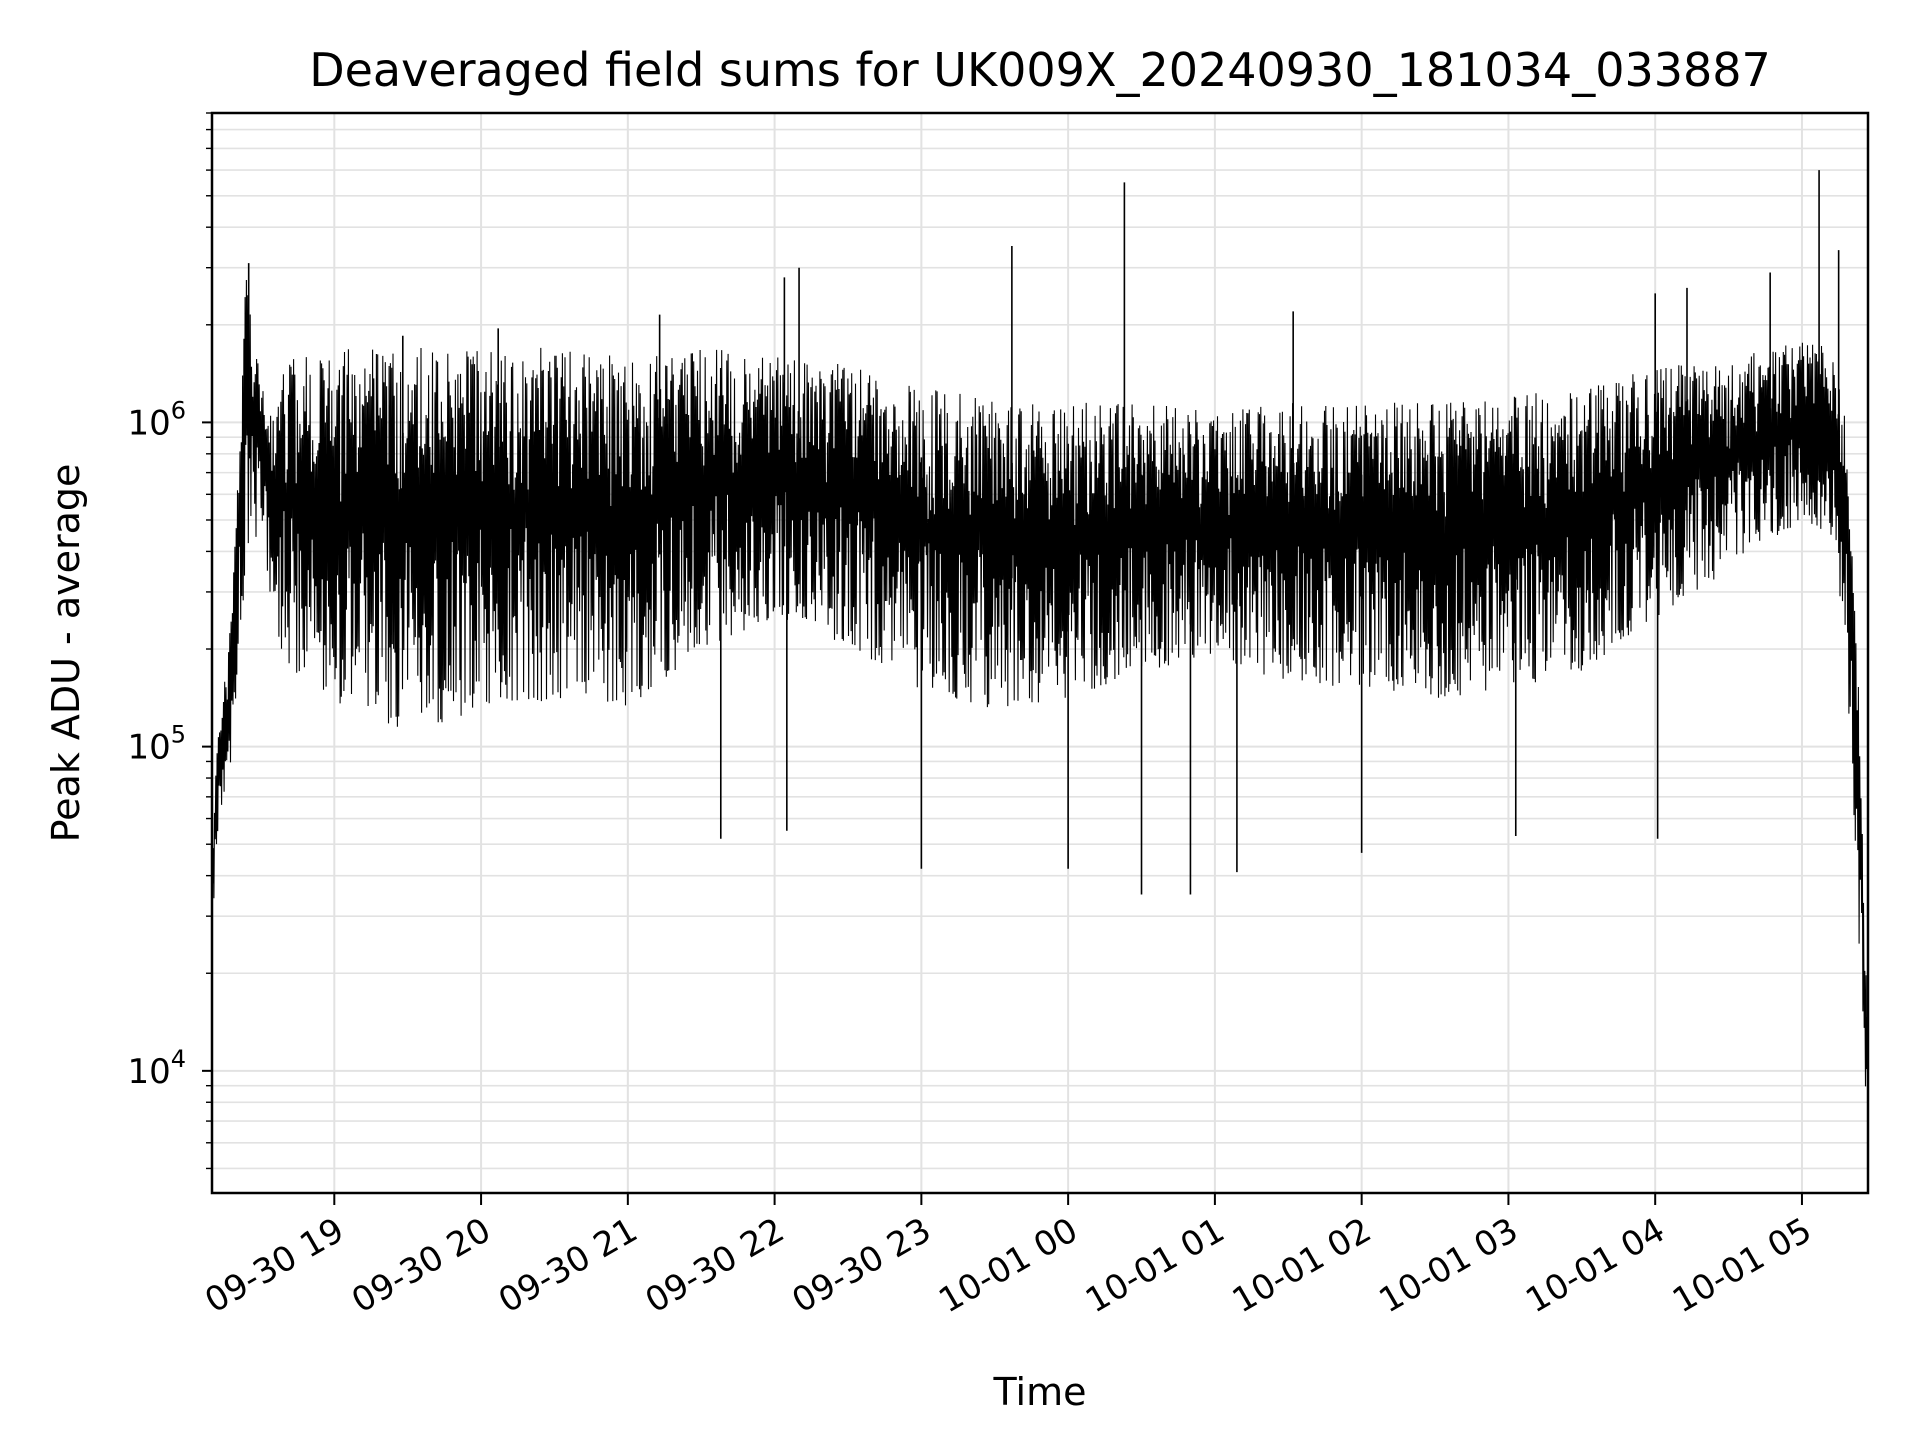 The width and height of the screenshot is (1920, 1440). What do you see at coordinates (1595, 1265) in the screenshot?
I see `x-tick-label: 10-01 04` at bounding box center [1595, 1265].